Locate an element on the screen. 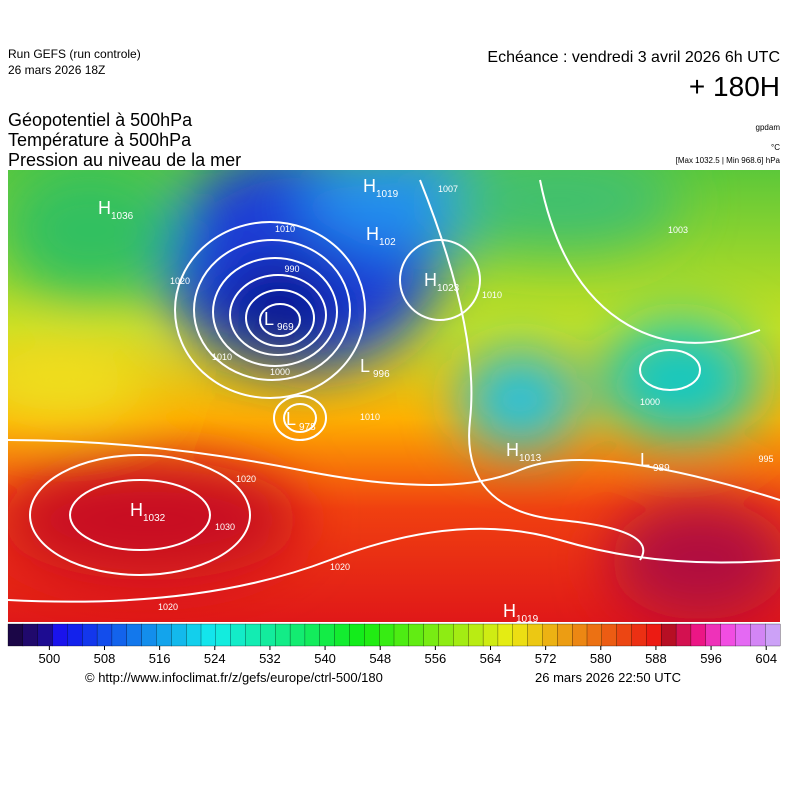 This screenshot has width=788, height=789. run-date: 26 mars 2026 18Z is located at coordinates (56, 70).